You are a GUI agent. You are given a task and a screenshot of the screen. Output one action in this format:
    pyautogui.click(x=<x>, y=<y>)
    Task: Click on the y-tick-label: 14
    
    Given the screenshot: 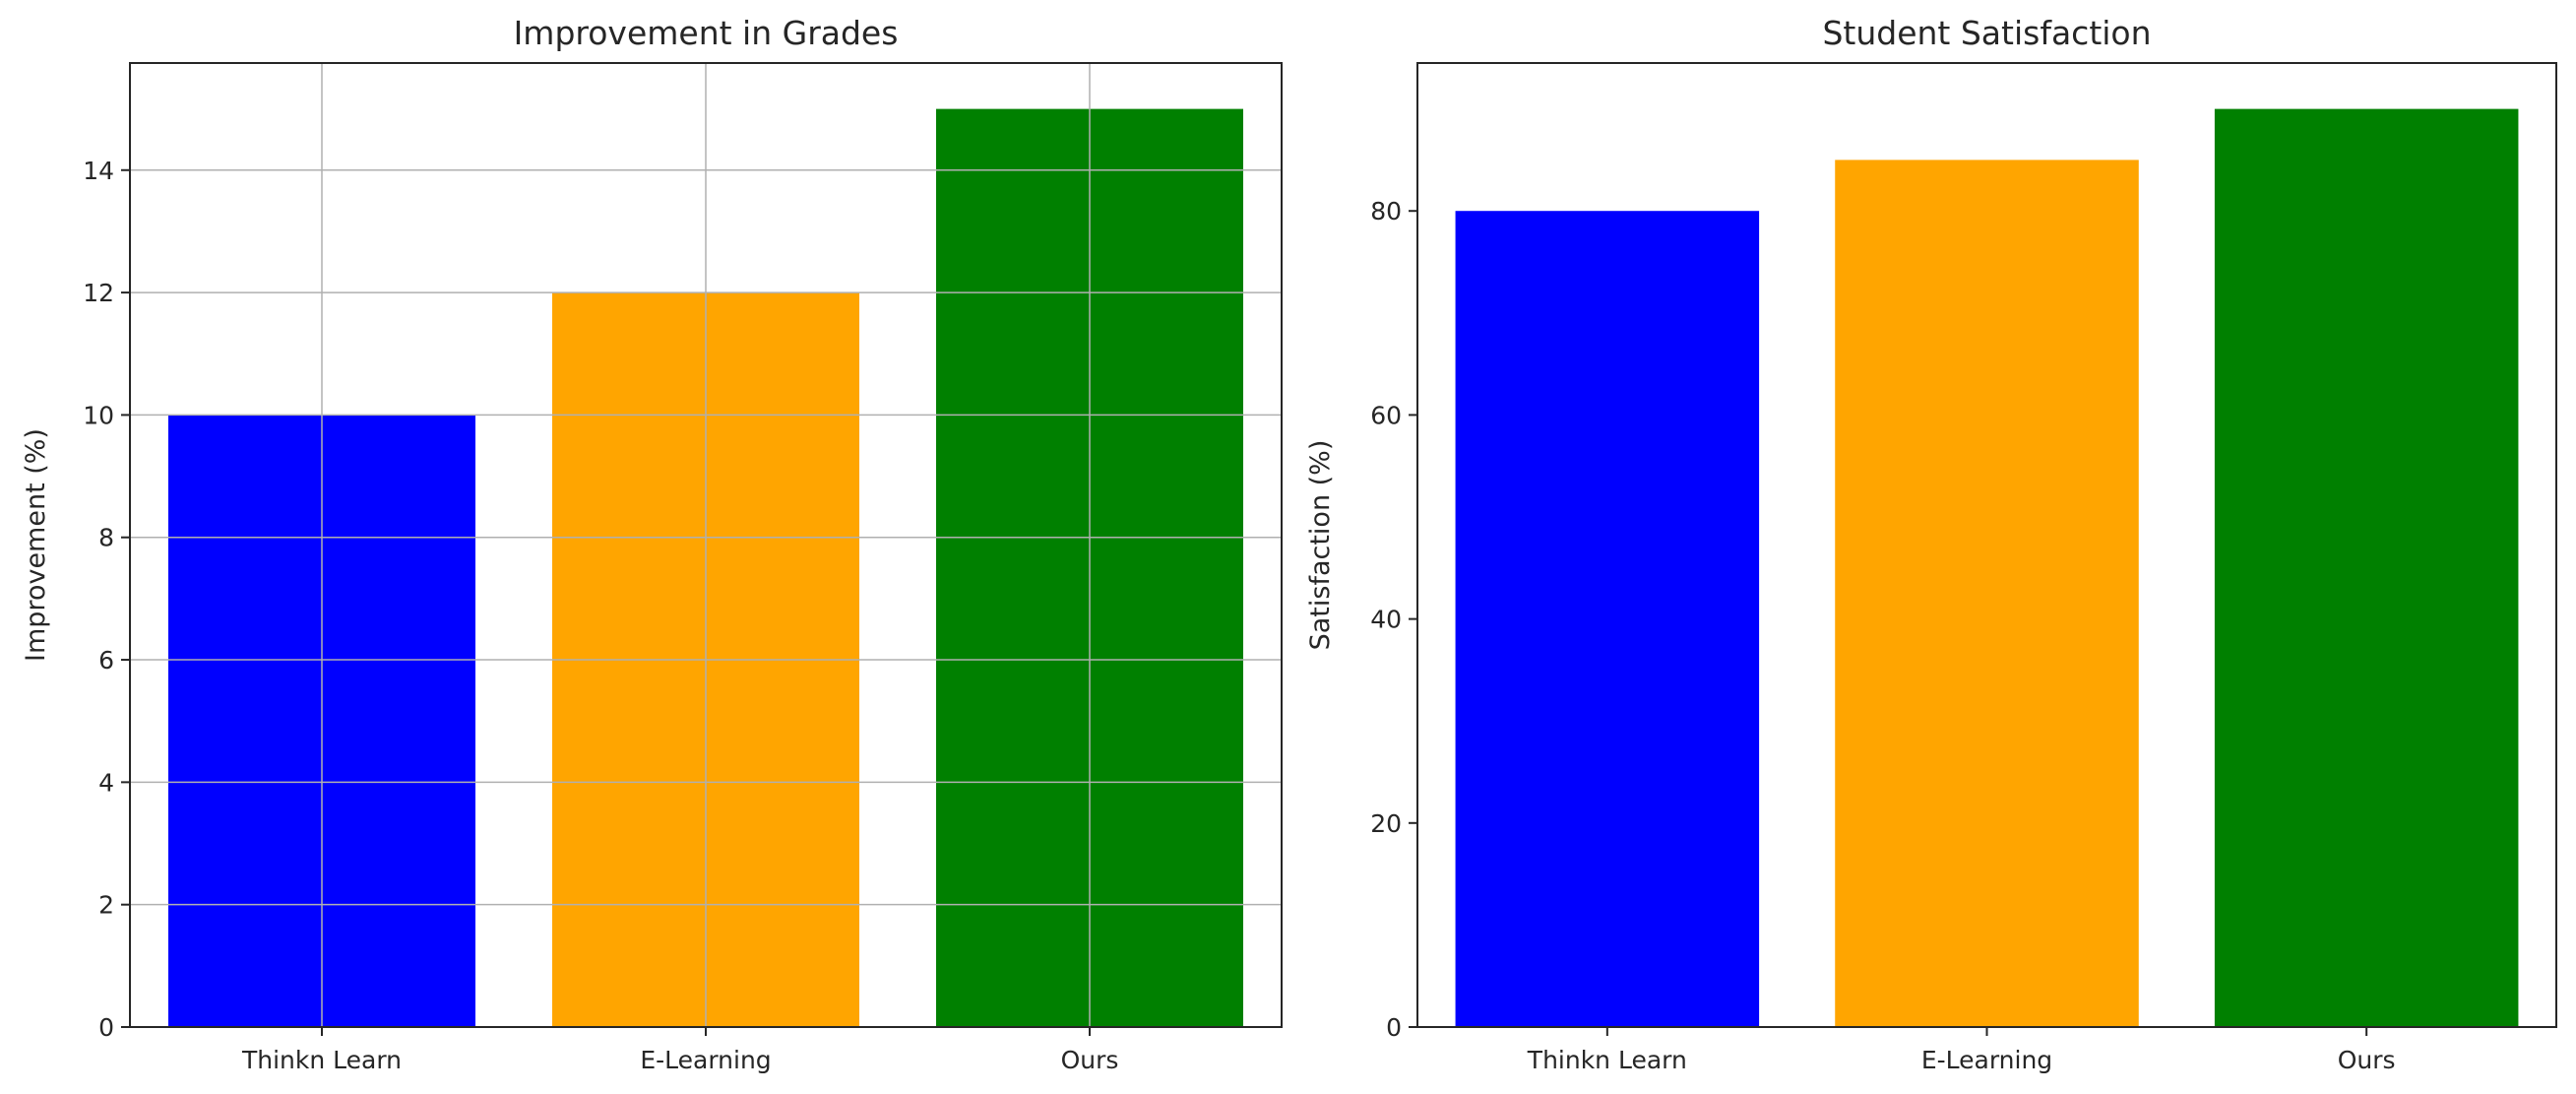 What is the action you would take?
    pyautogui.click(x=98, y=171)
    